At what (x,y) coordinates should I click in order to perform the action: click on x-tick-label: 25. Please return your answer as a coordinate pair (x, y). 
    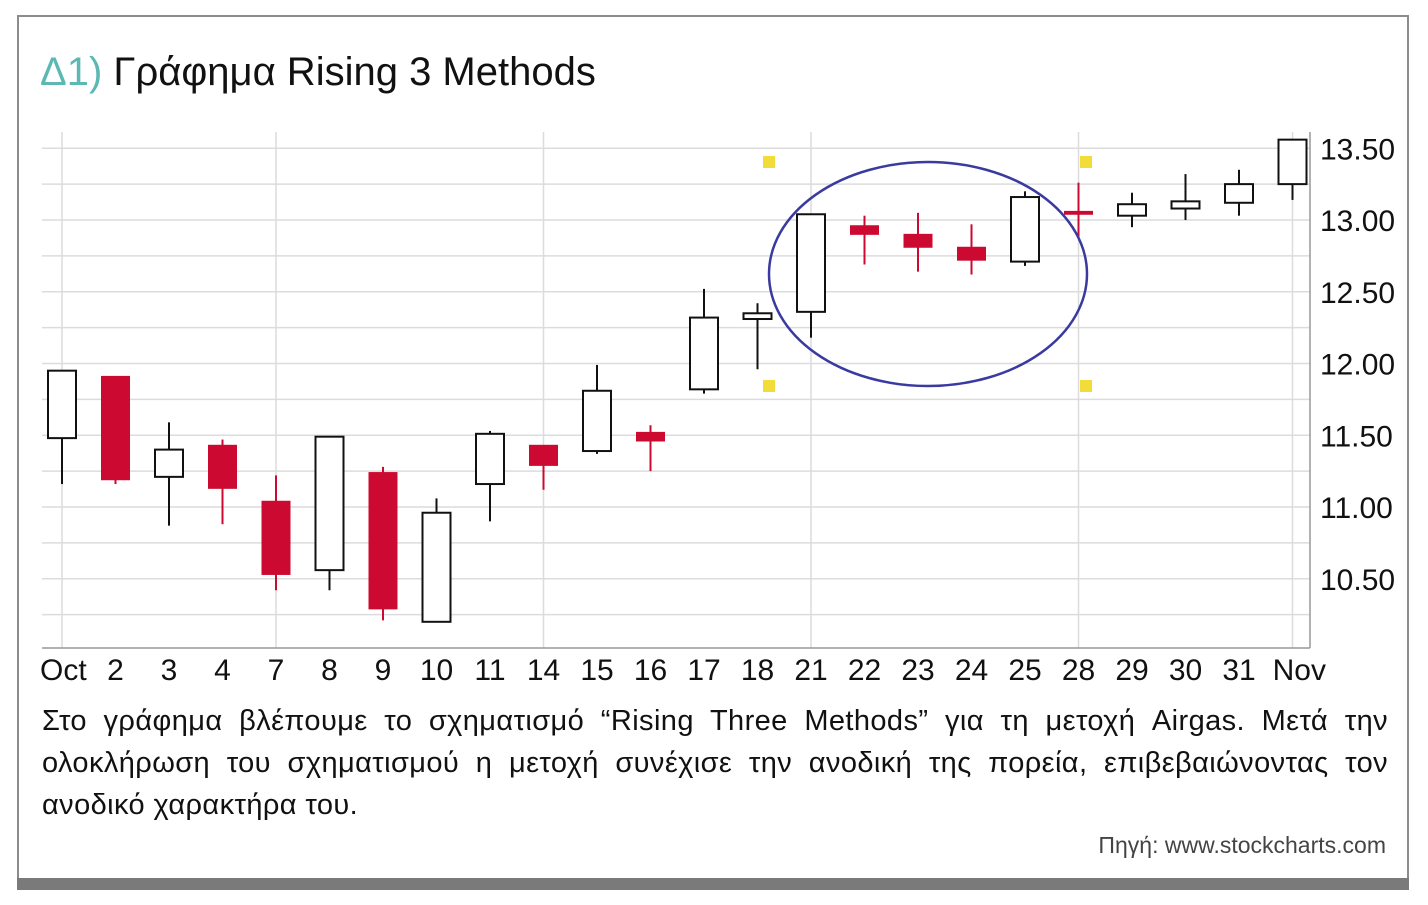
    Looking at the image, I should click on (1024, 670).